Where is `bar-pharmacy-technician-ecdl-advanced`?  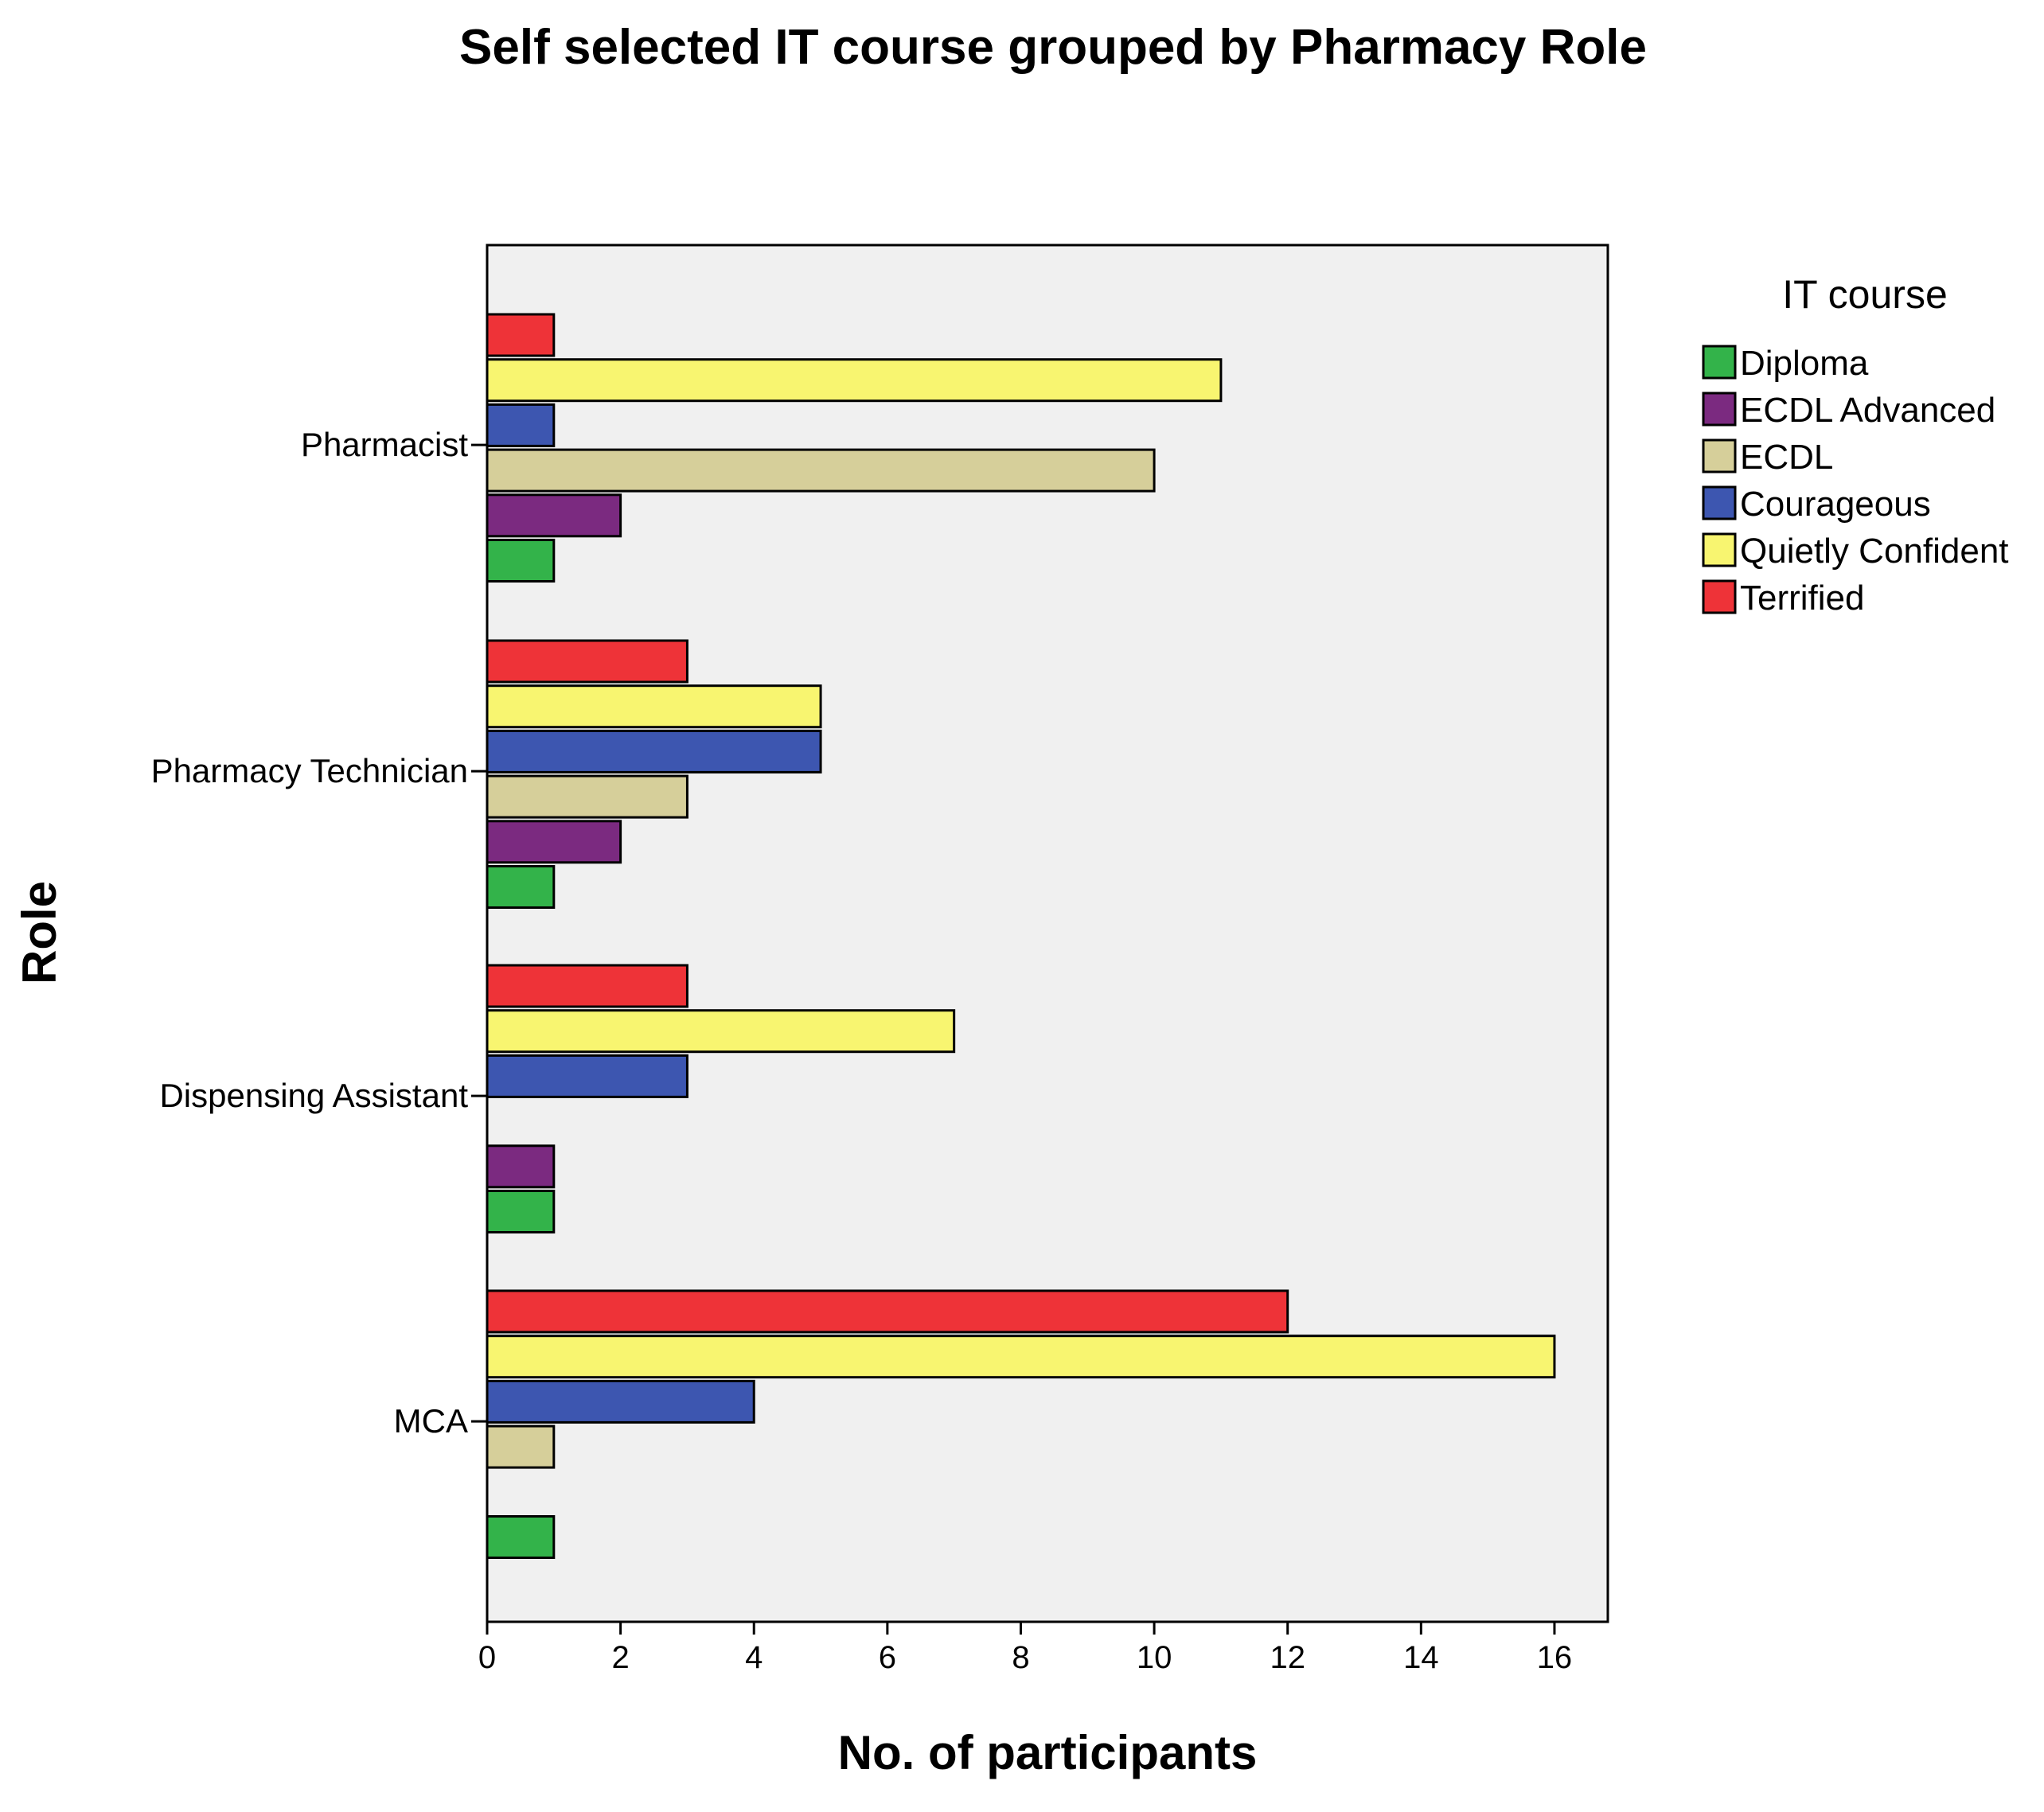
bar-pharmacy-technician-ecdl-advanced is located at coordinates (554, 842).